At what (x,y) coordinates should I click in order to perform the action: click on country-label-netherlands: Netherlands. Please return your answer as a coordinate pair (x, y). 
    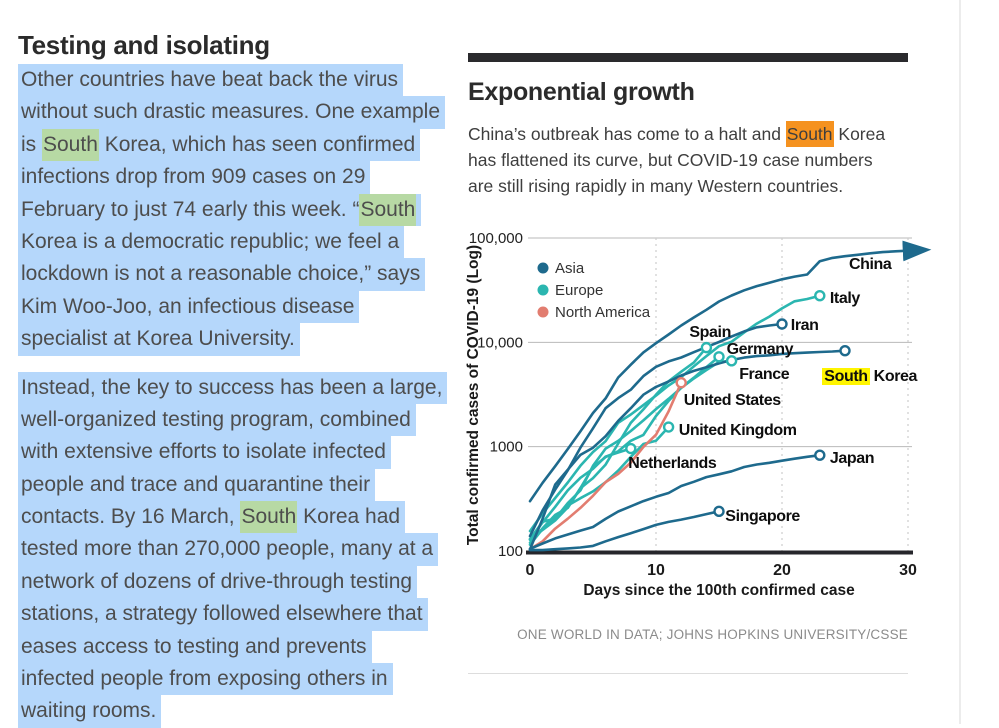
    Looking at the image, I should click on (672, 463).